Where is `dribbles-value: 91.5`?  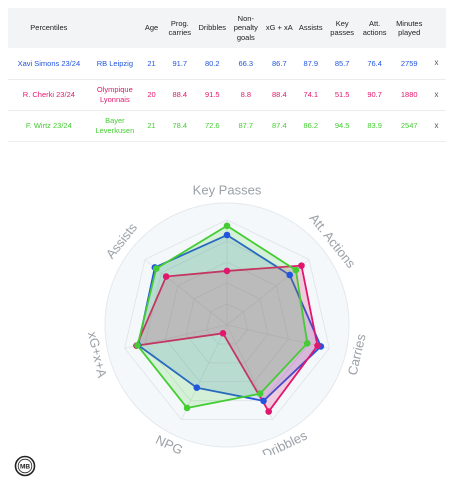
dribbles-value: 91.5 is located at coordinates (212, 94).